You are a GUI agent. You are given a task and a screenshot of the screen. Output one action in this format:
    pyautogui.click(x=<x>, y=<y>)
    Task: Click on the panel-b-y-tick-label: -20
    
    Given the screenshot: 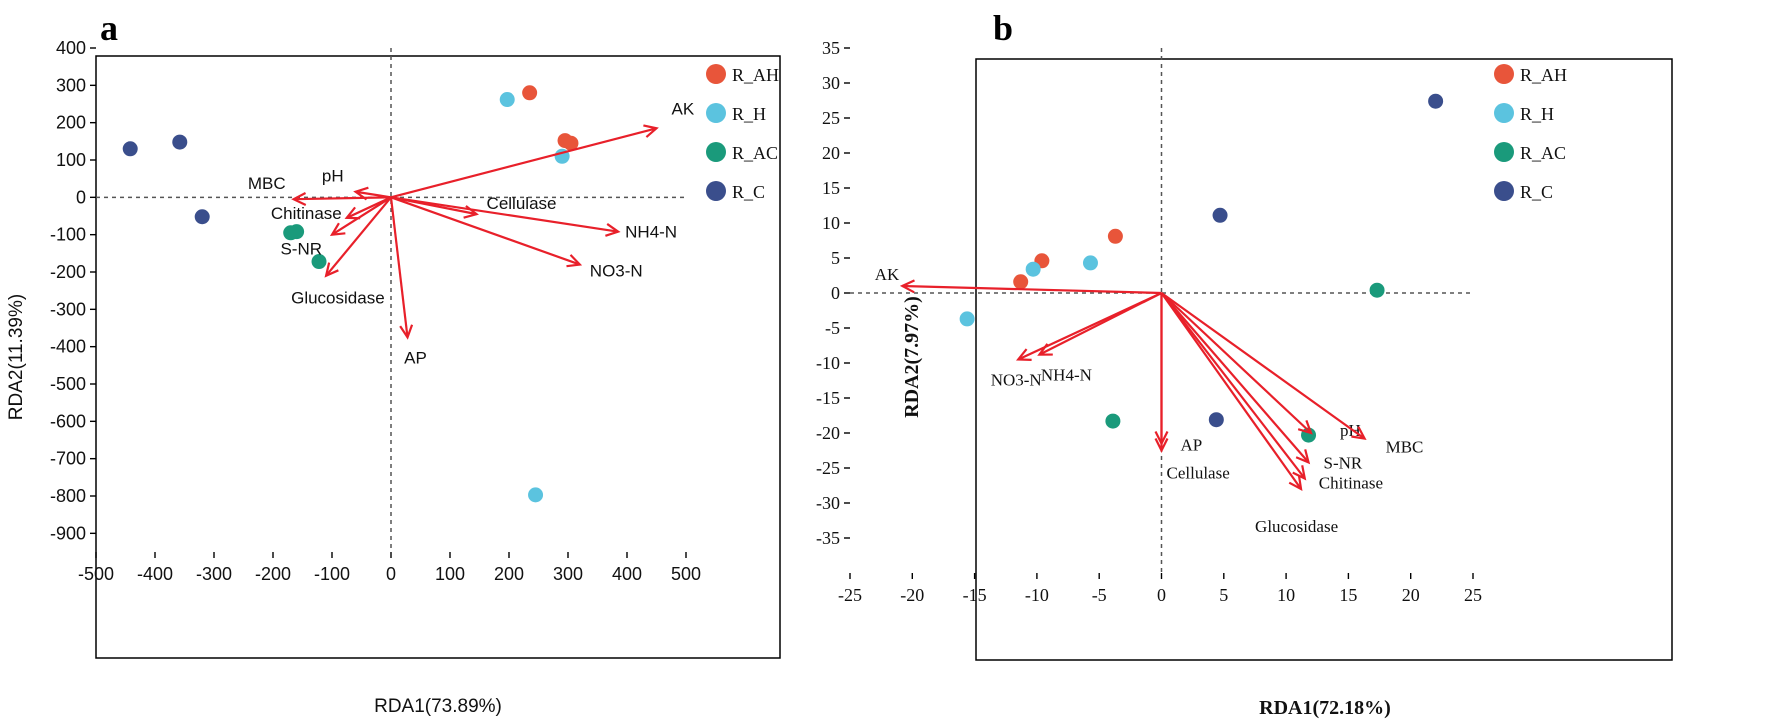 What is the action you would take?
    pyautogui.click(x=828, y=433)
    